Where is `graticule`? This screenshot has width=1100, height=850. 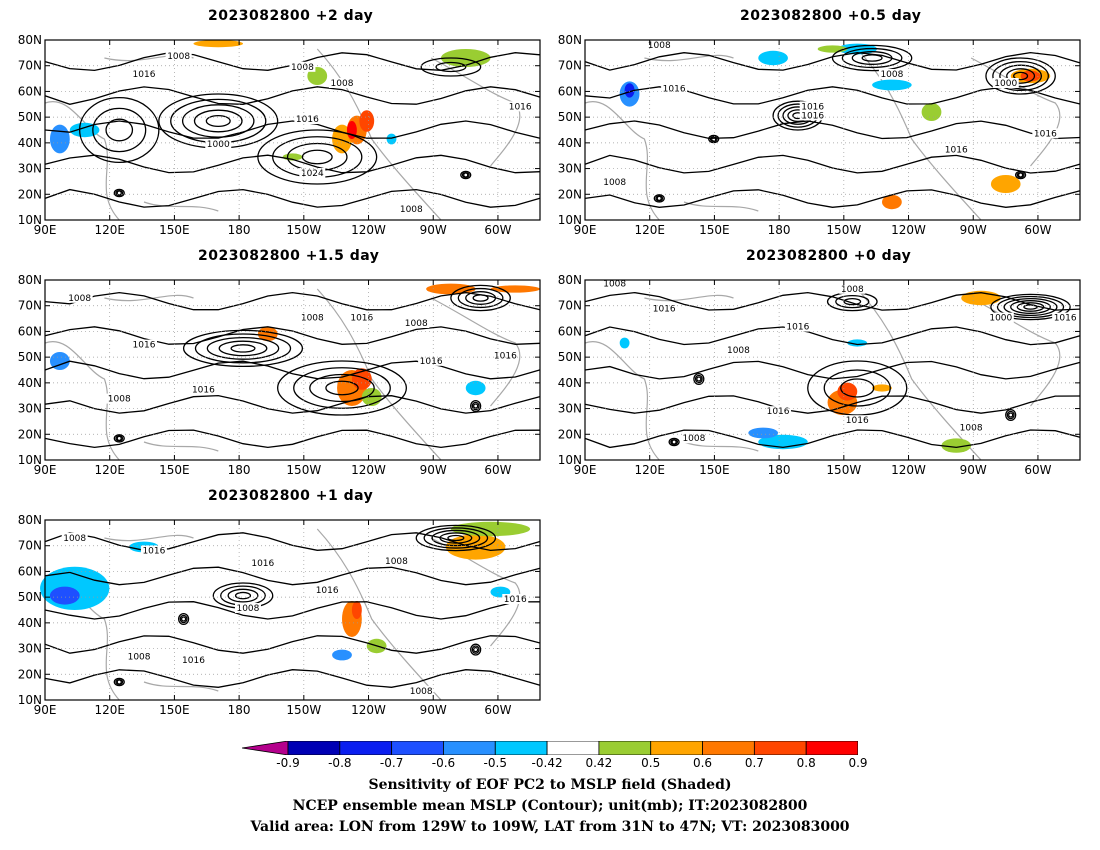 graticule is located at coordinates (292, 370).